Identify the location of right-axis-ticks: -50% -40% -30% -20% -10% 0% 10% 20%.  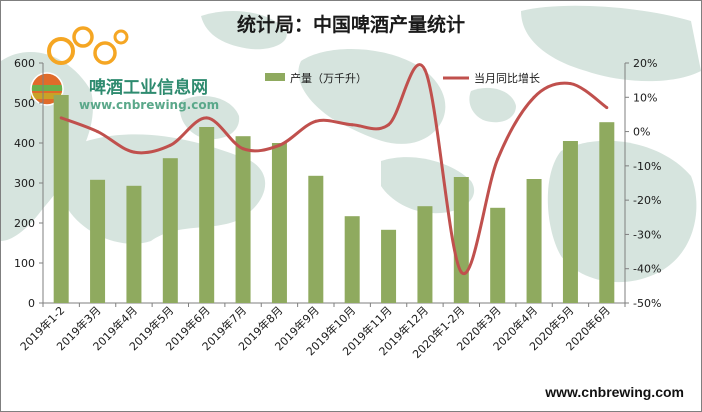
(643, 183).